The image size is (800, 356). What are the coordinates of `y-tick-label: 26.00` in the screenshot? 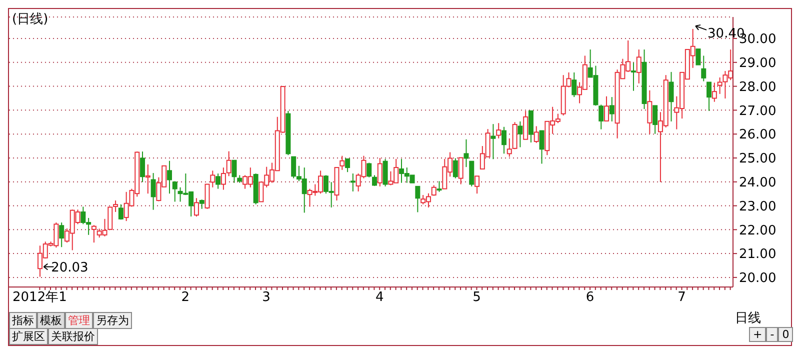 It's located at (757, 135).